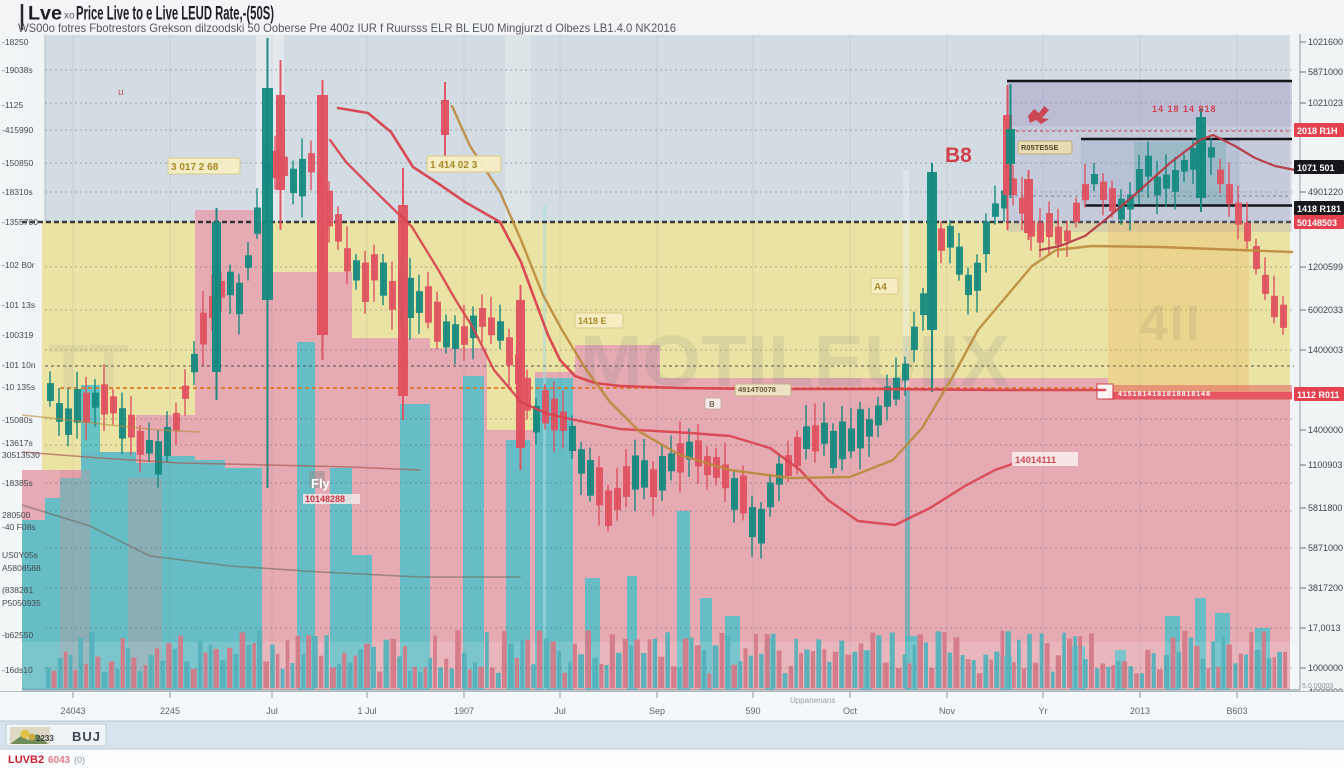  I want to click on svg-text: 2018 R1H, so click(1317, 131).